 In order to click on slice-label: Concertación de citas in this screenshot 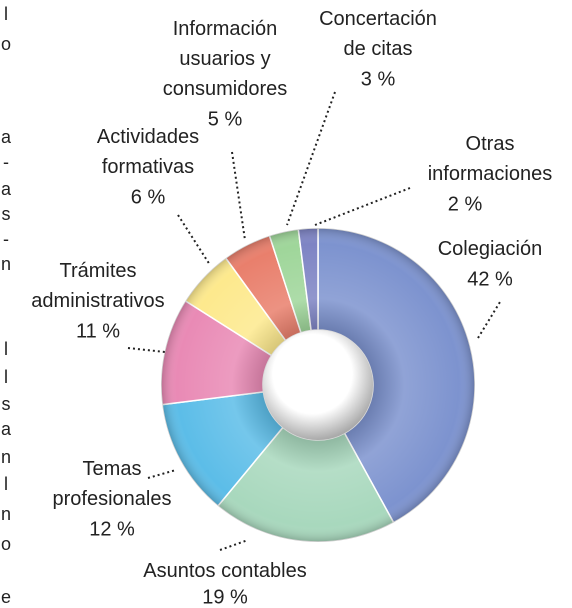, I will do `click(378, 34)`.